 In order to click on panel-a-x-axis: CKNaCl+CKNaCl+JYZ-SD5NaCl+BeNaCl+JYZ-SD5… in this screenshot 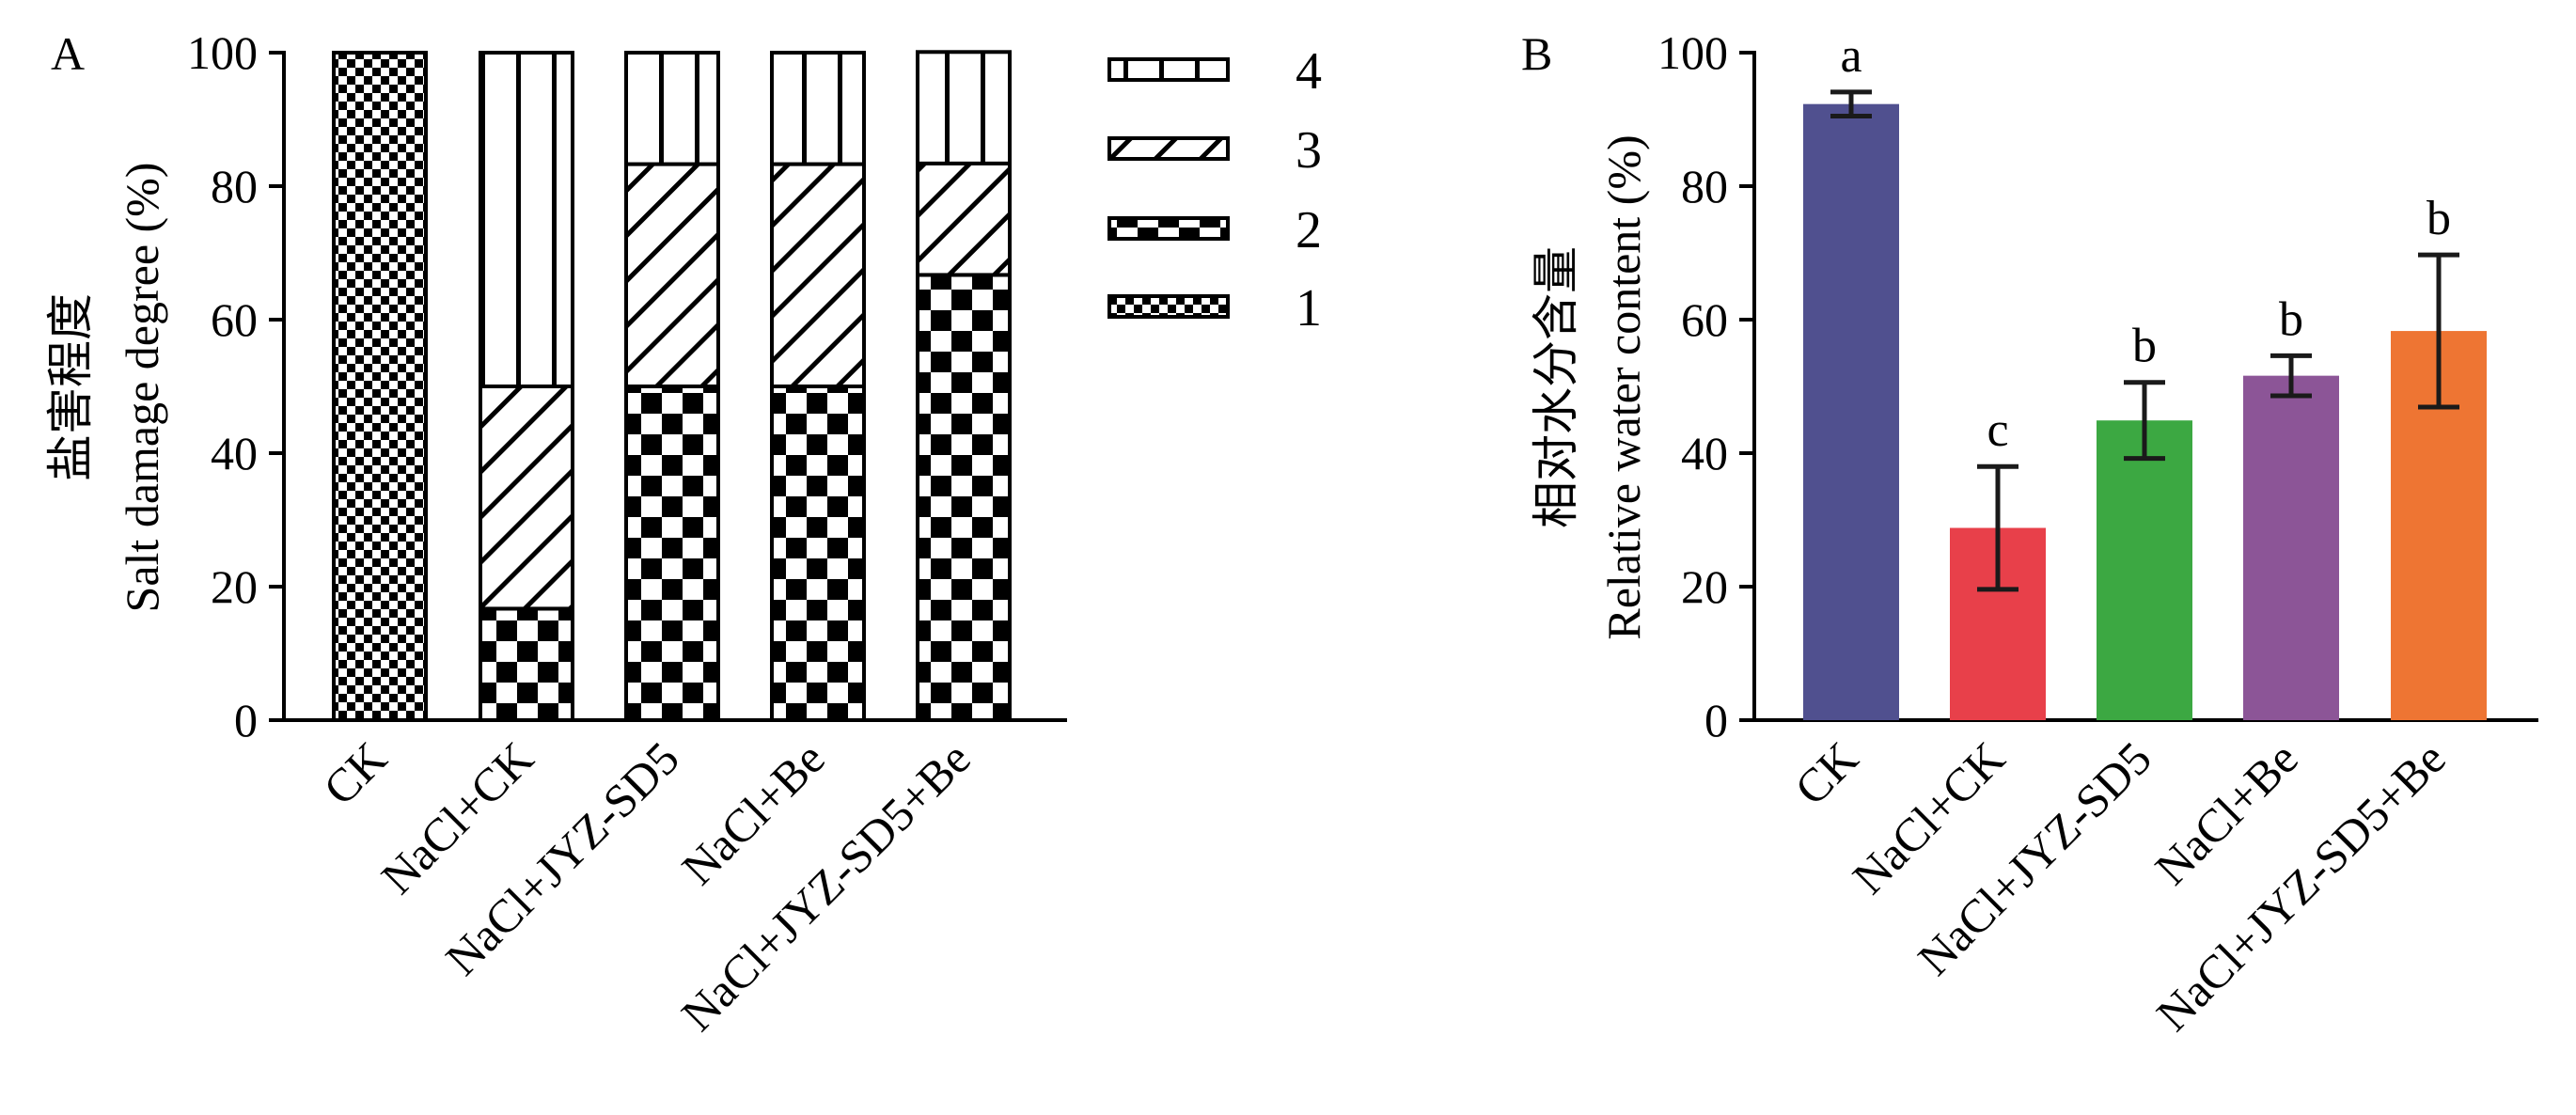, I will do `click(647, 886)`.